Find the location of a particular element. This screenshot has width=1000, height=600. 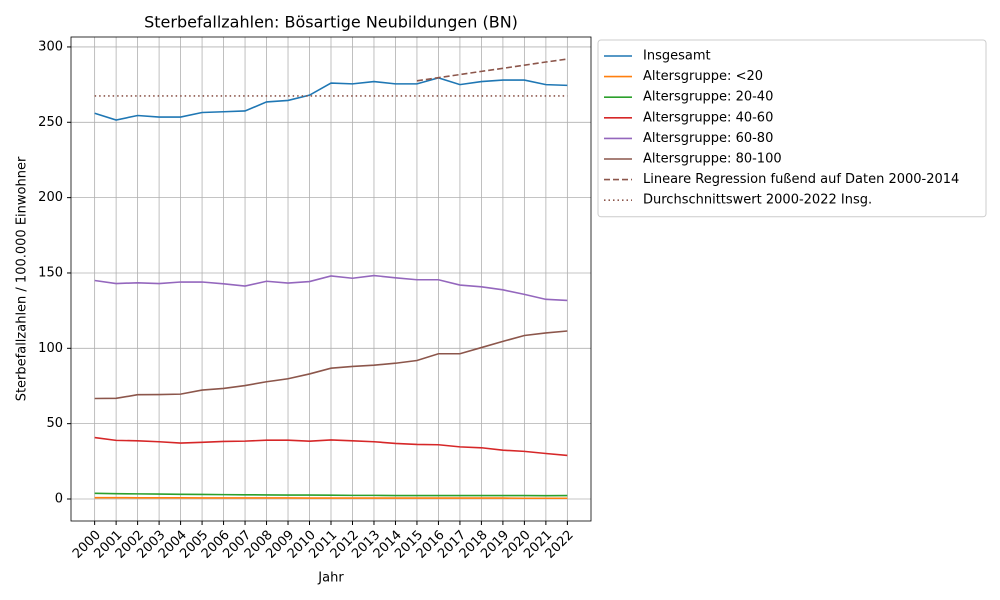

legend-box is located at coordinates (792, 128).